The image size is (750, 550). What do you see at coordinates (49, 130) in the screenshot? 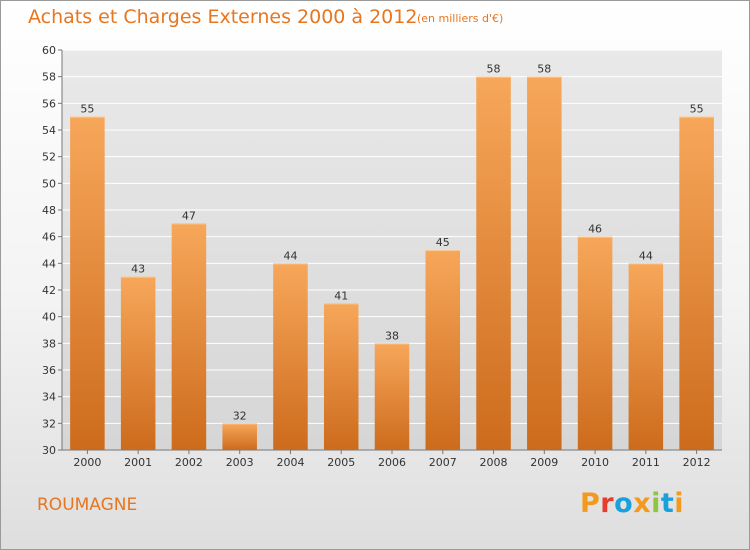
I see `y-tick-label: 54` at bounding box center [49, 130].